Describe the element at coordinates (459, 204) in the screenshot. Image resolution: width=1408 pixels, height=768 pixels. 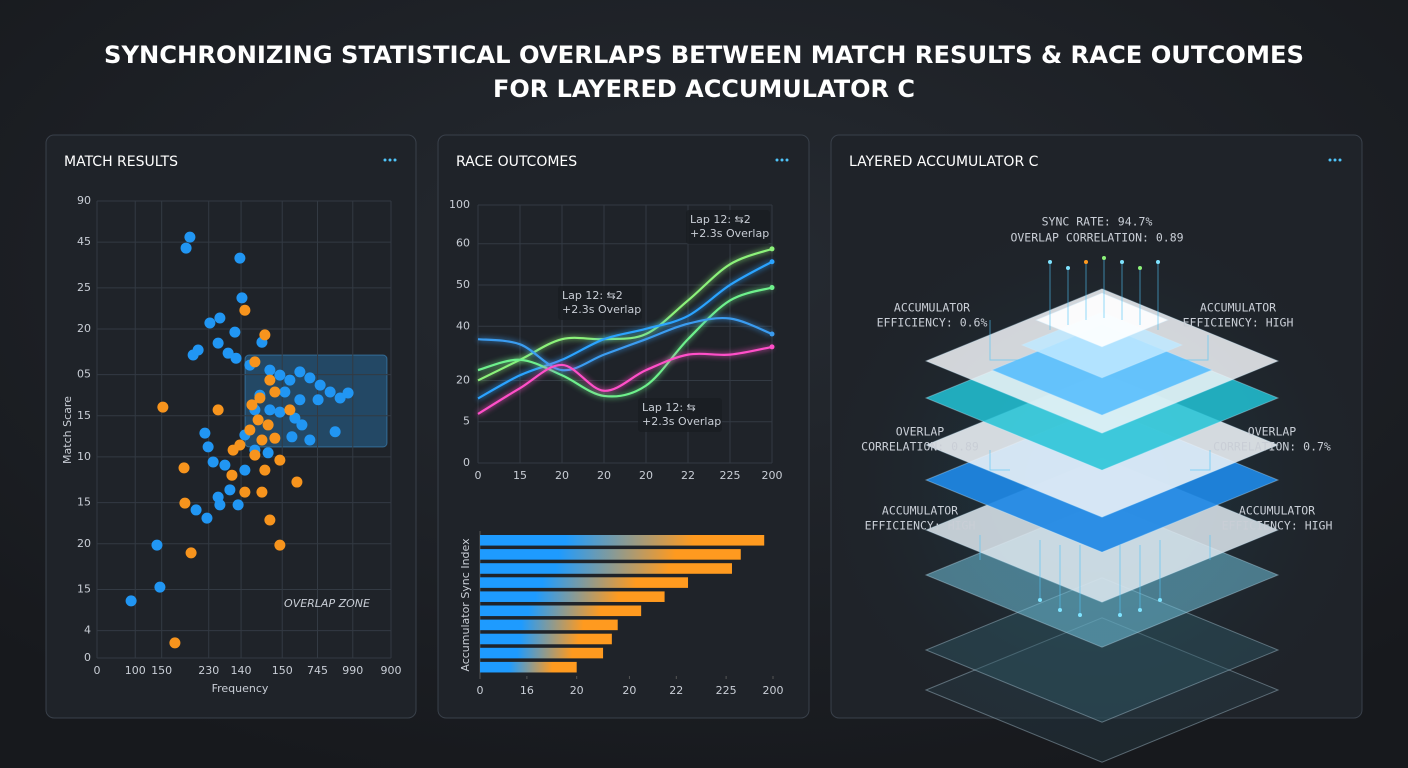
I see `y-tick-label: 100` at that location.